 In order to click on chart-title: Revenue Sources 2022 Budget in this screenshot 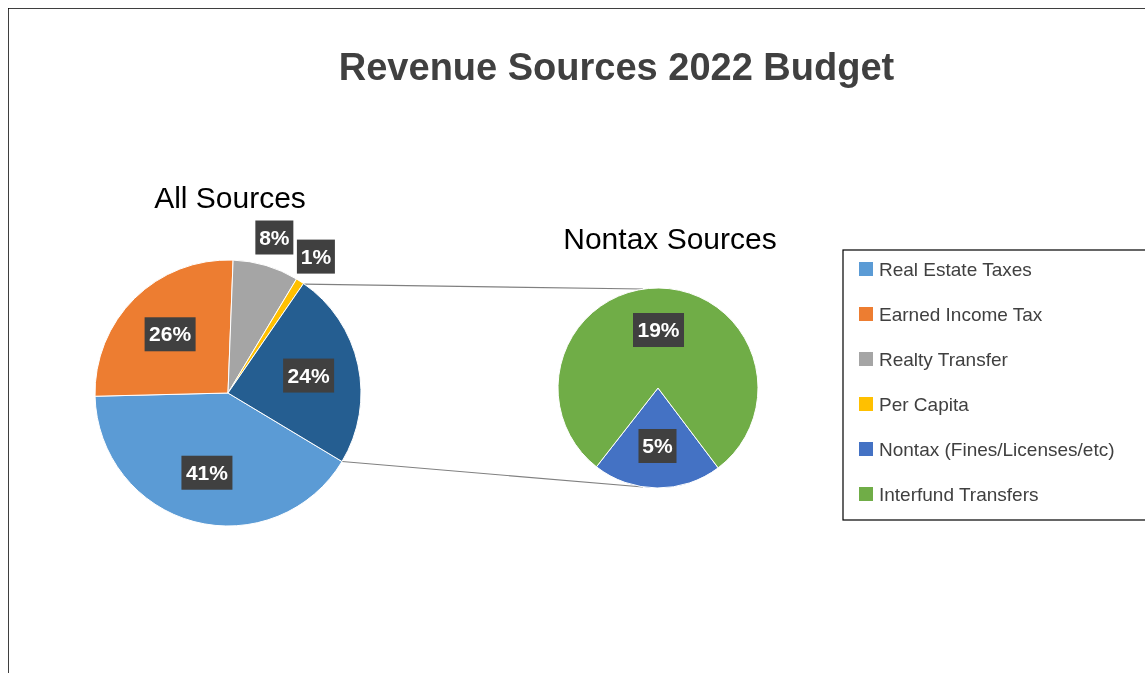, I will do `click(616, 67)`.